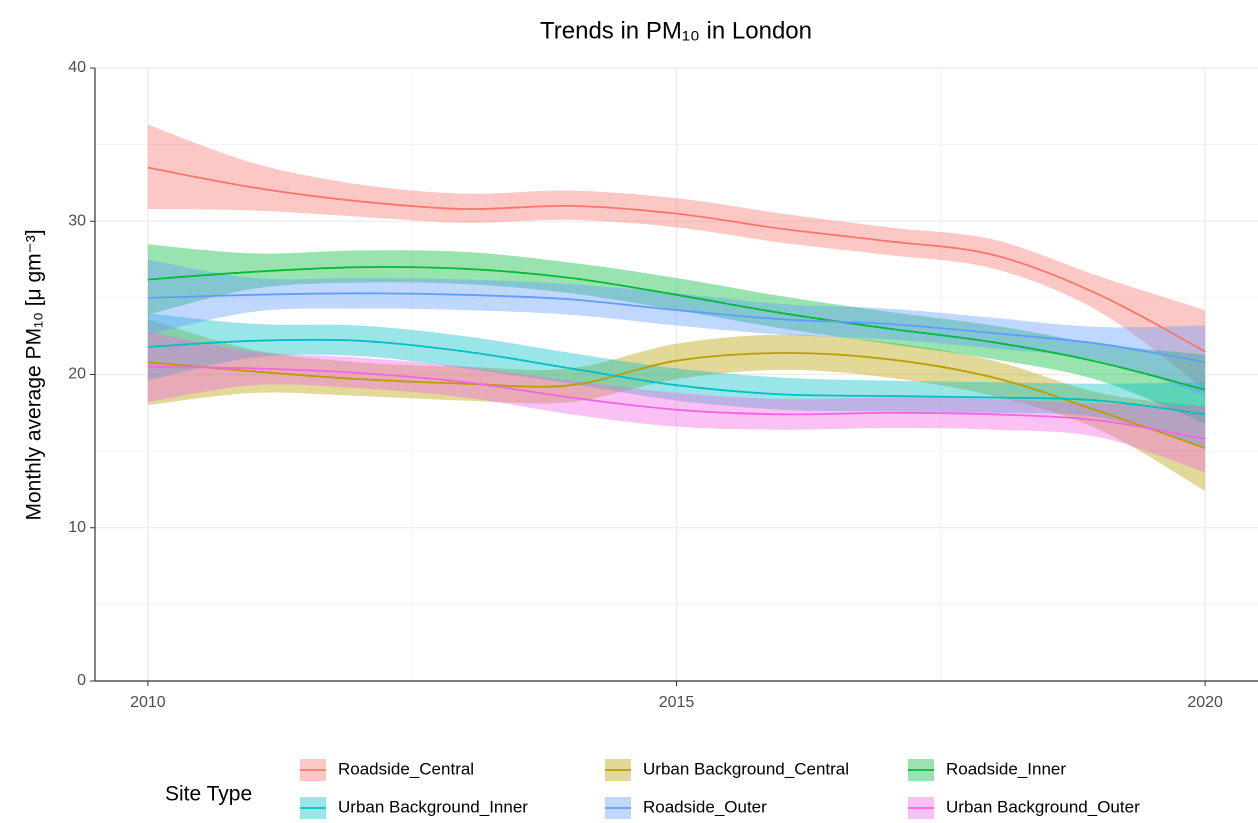 The image size is (1258, 823). What do you see at coordinates (676, 30) in the screenshot?
I see `chart-title: Trends in PM₁₀ in London` at bounding box center [676, 30].